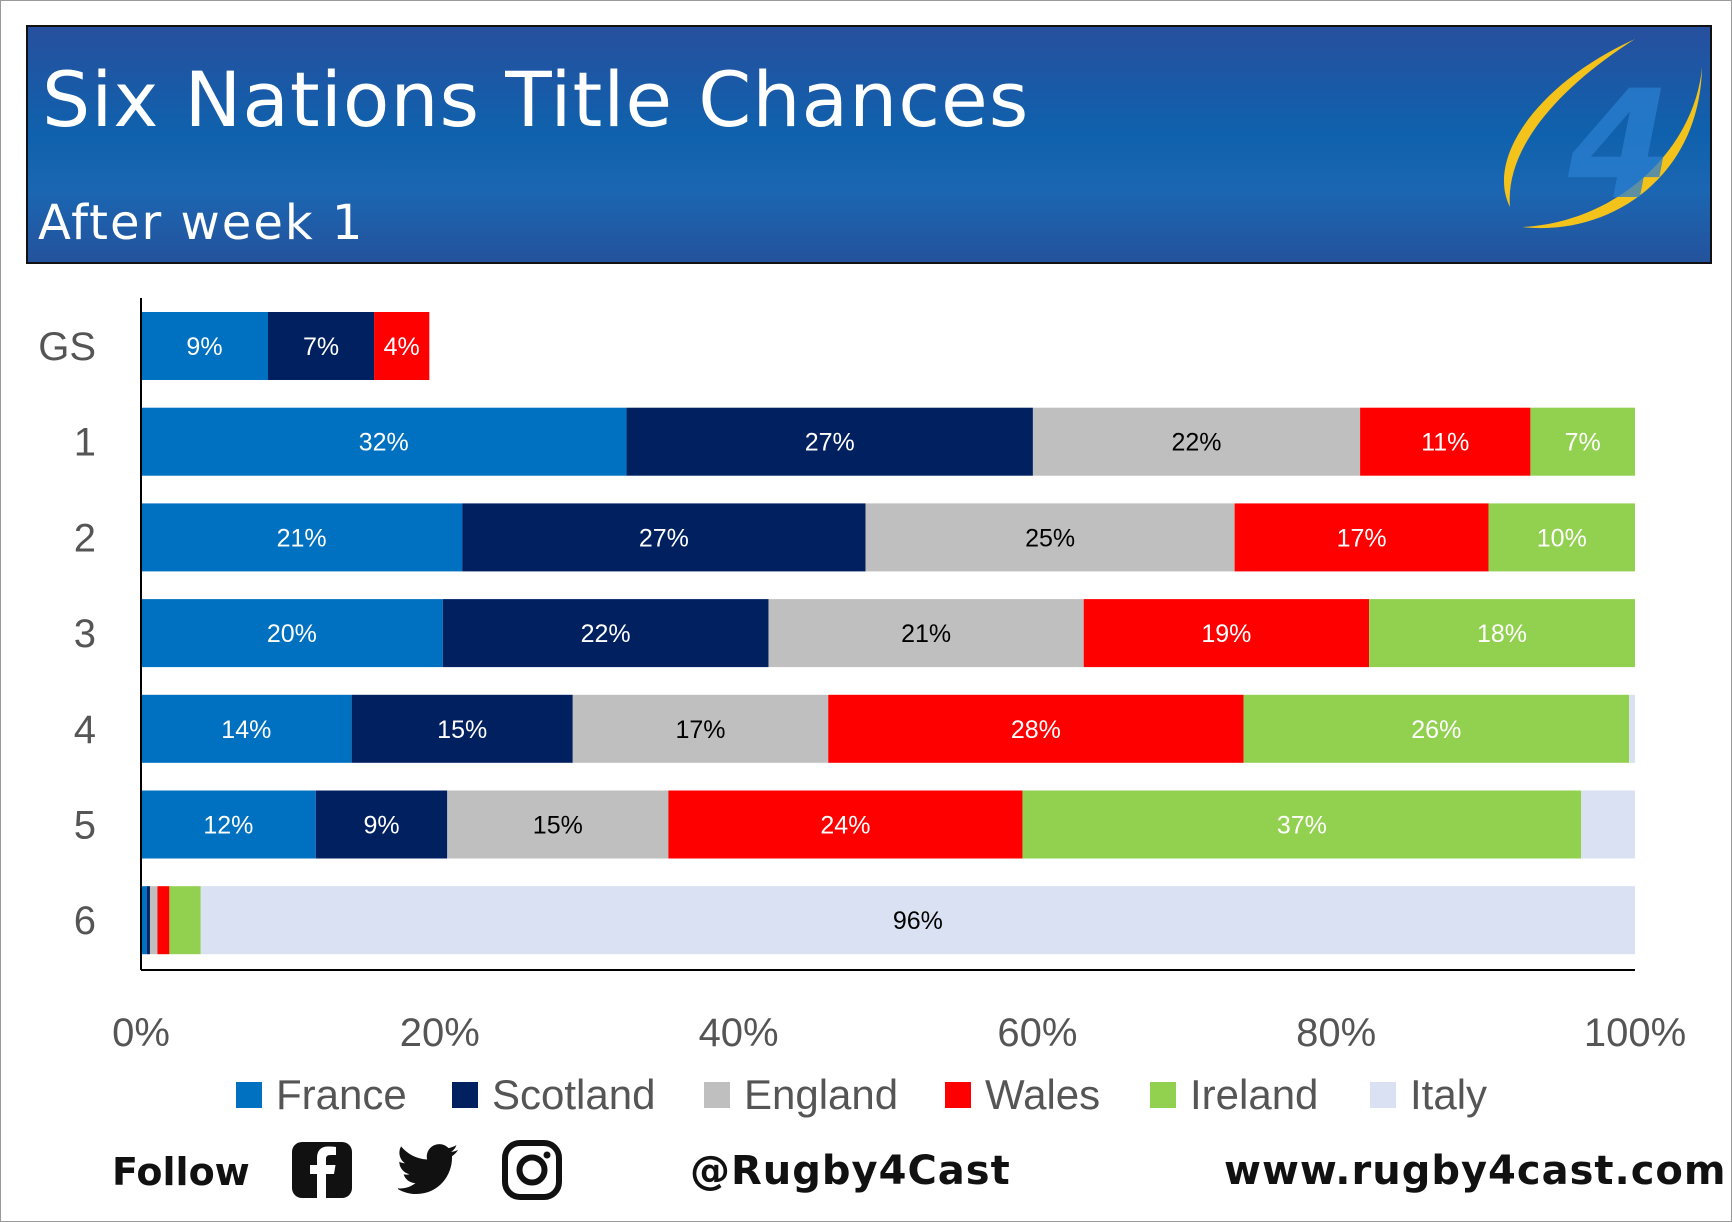 This screenshot has width=1732, height=1222. I want to click on legend-item: Italy, so click(1428, 1095).